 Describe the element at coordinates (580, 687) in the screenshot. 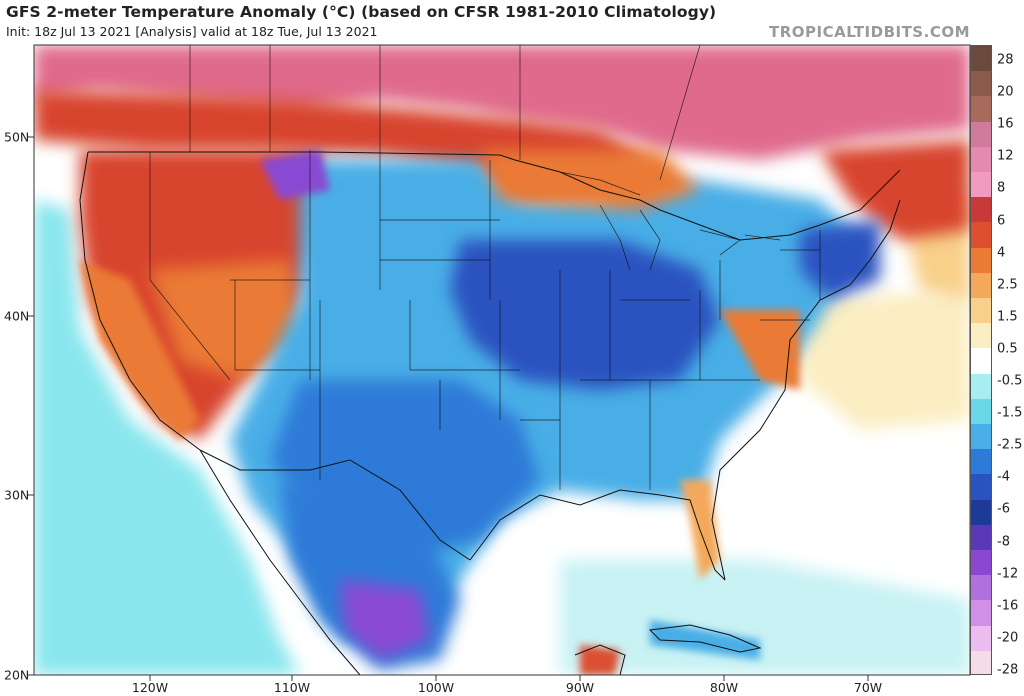

I see `lon-label-90w: 90W` at that location.